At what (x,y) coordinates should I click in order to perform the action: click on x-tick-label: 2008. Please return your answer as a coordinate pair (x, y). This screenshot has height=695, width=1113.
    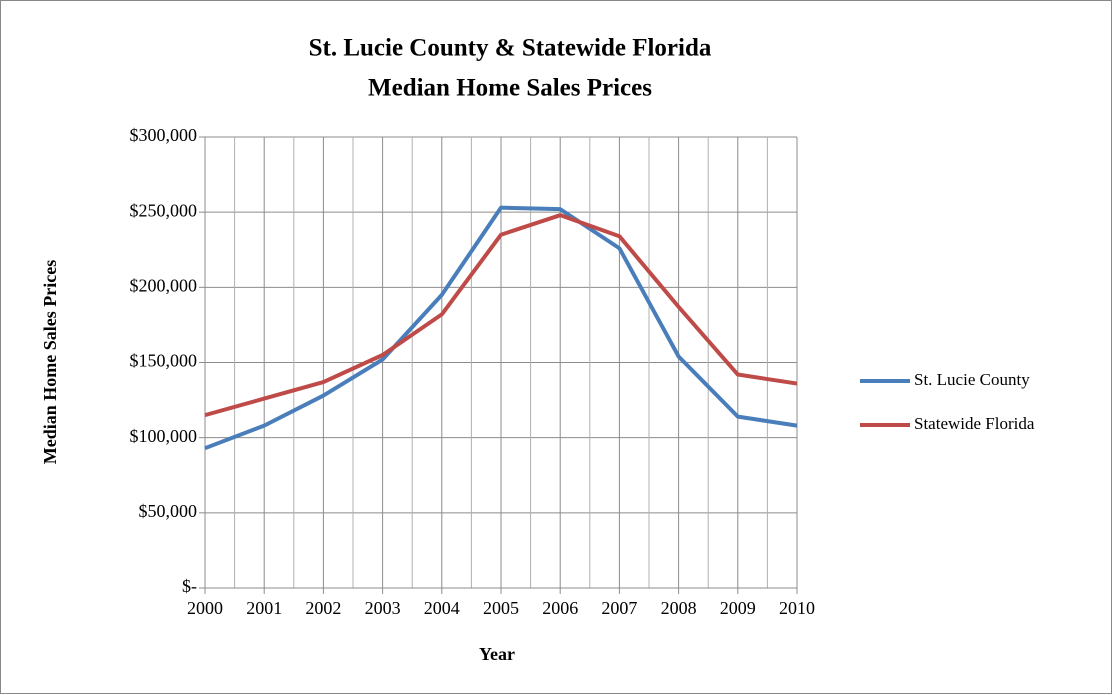
    Looking at the image, I should click on (679, 608).